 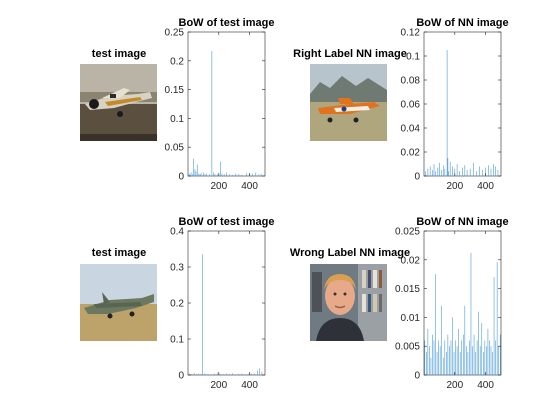 What do you see at coordinates (177, 268) in the screenshot?
I see `y-tick-label: 0.3` at bounding box center [177, 268].